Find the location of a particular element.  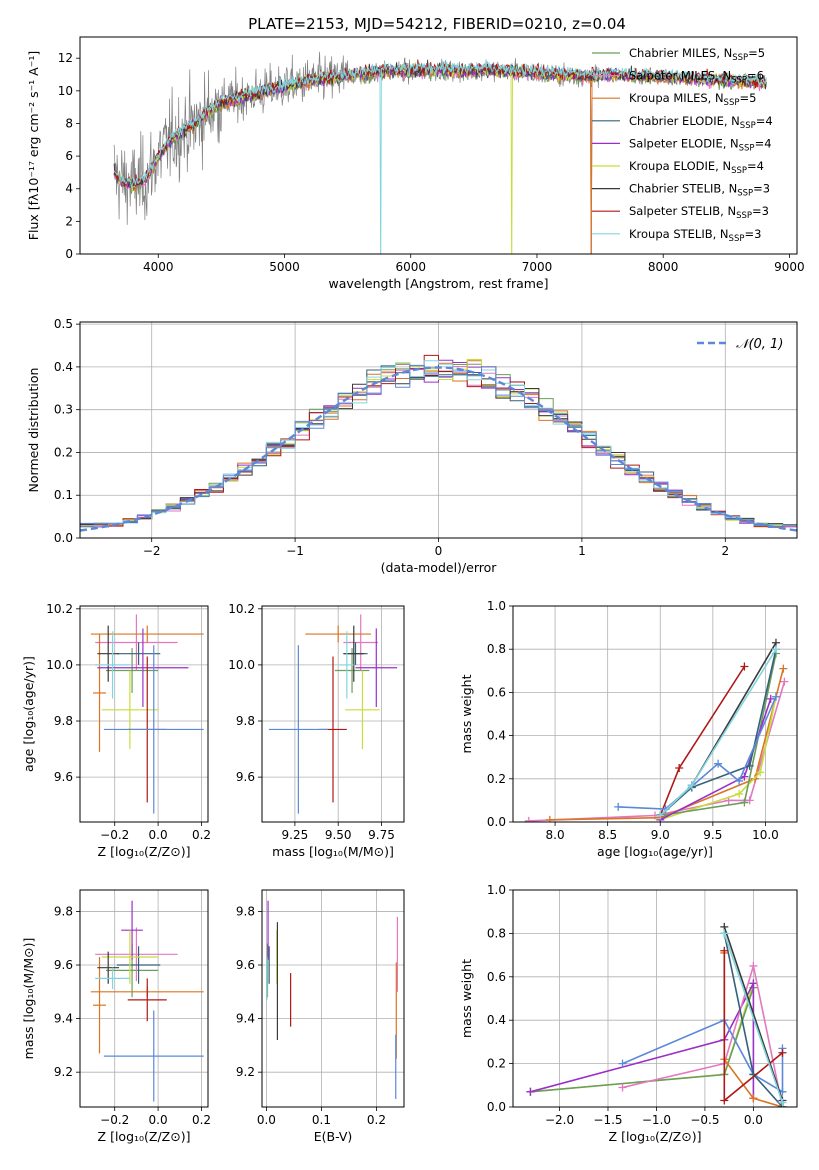

x-axis-label: E(B-V) is located at coordinates (333, 1136).